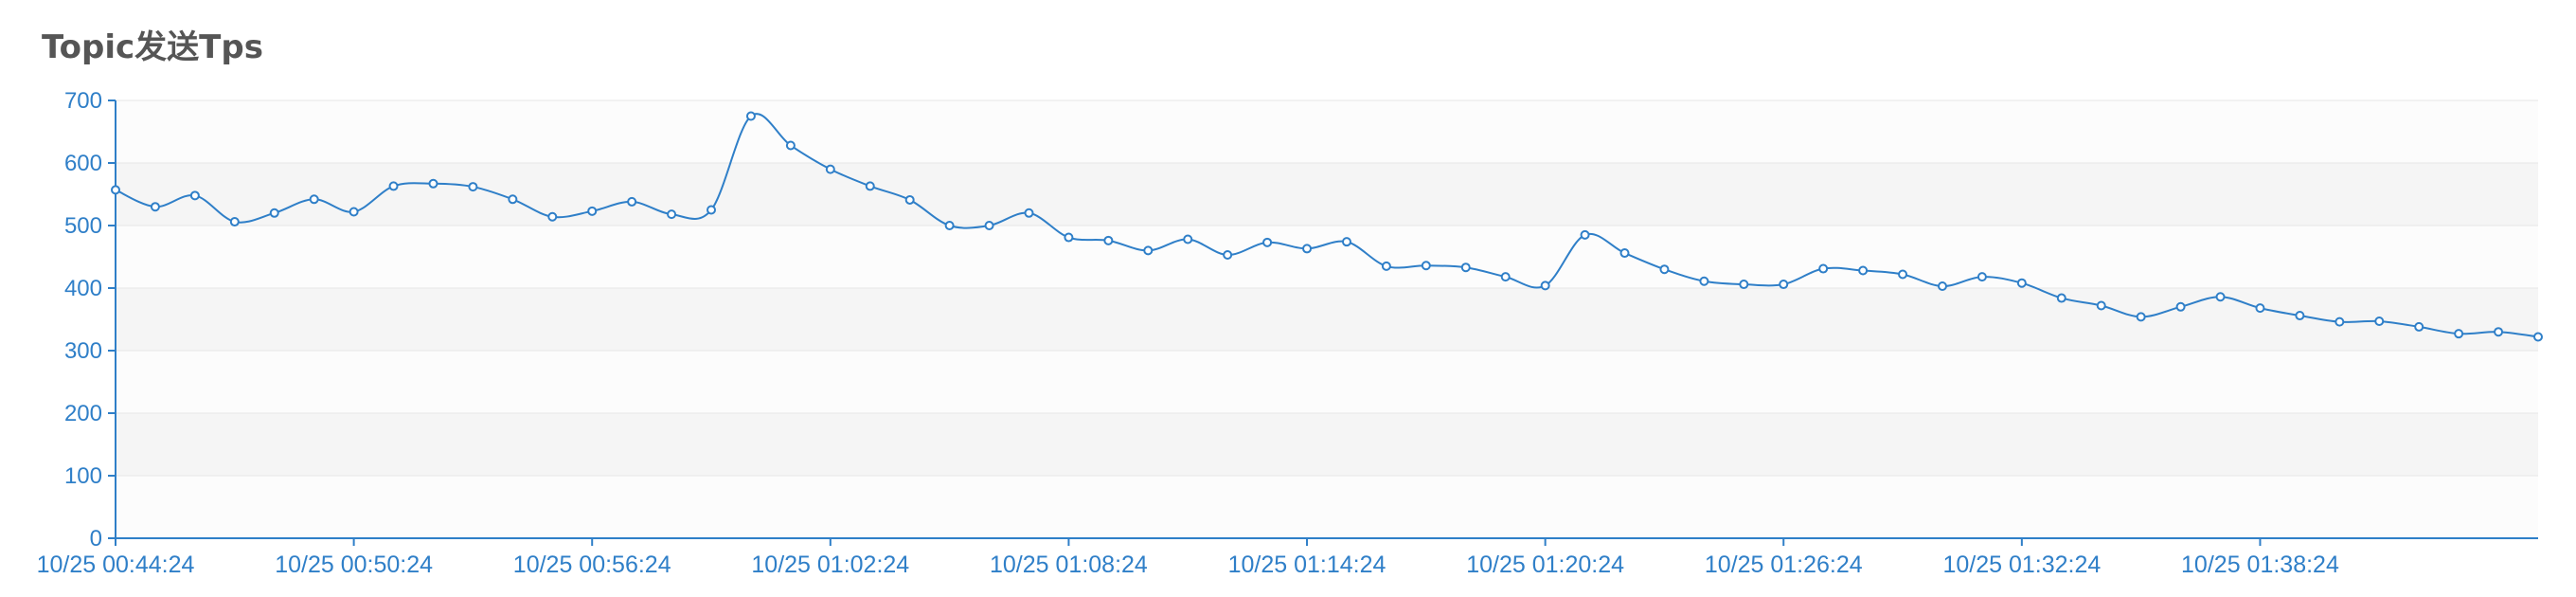 The image size is (2576, 597). What do you see at coordinates (152, 47) in the screenshot?
I see `chart-title: Topic发送Tps` at bounding box center [152, 47].